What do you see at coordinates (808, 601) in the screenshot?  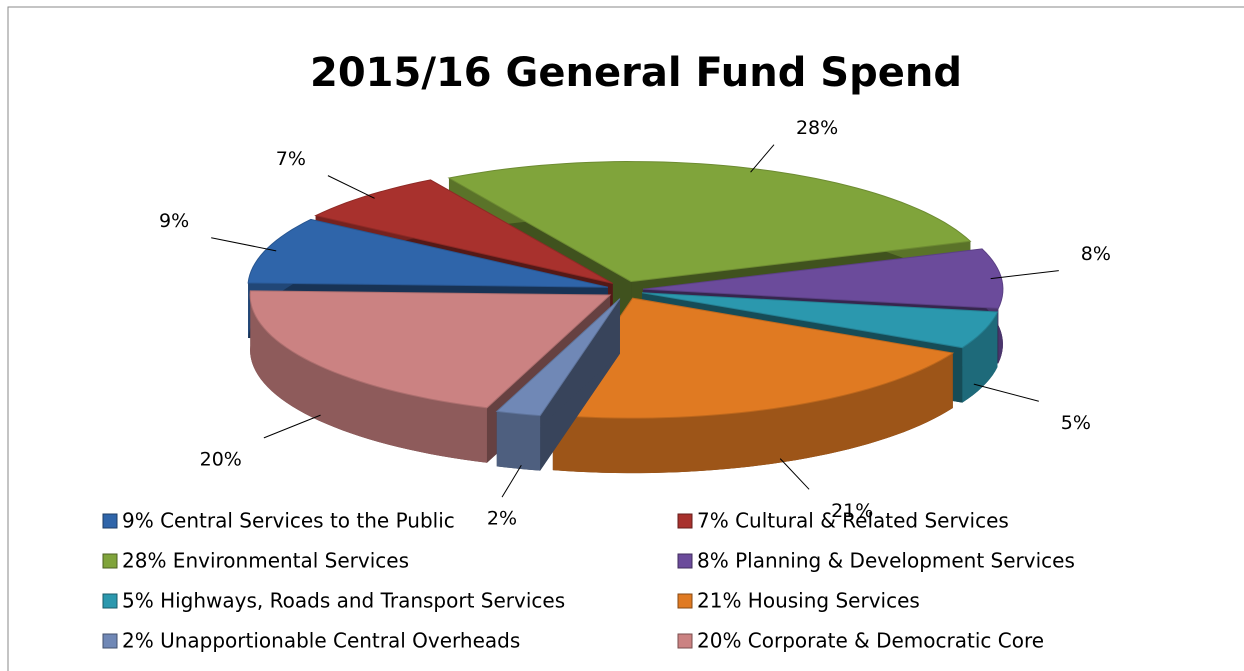 I see `legend-label: 21% Housing Services` at bounding box center [808, 601].